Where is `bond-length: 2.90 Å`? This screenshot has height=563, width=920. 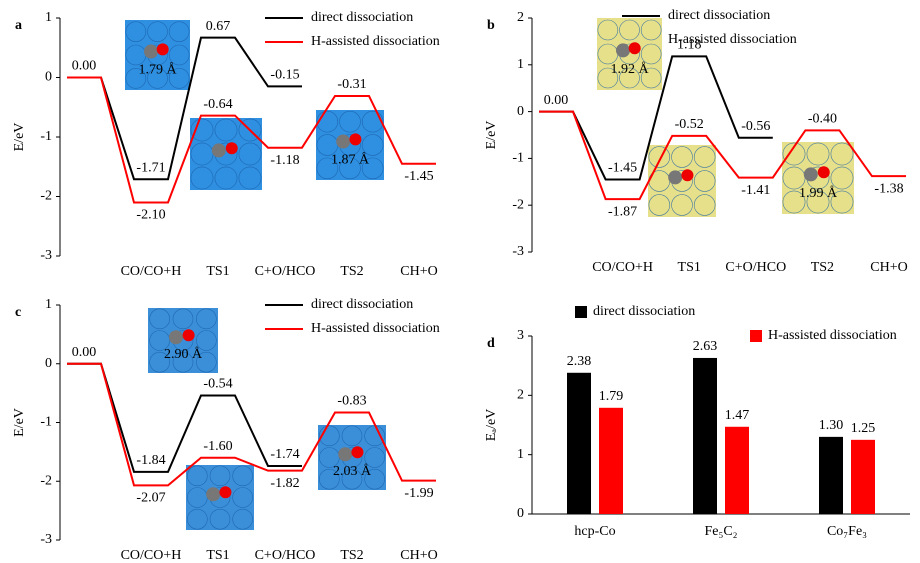
bond-length: 2.90 Å is located at coordinates (183, 354).